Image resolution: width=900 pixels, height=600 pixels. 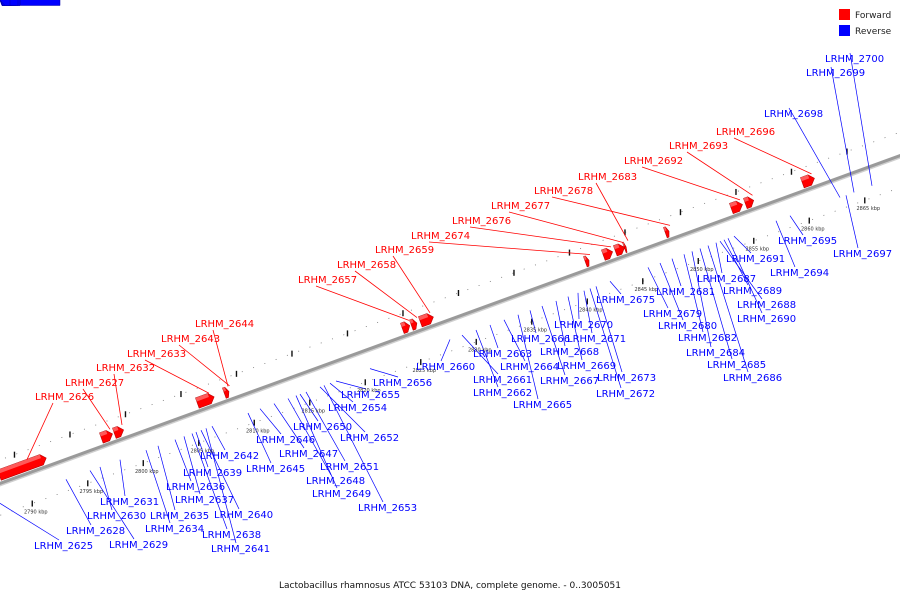 What do you see at coordinates (596, 339) in the screenshot?
I see `gene-label-reverse: LRHM_2671` at bounding box center [596, 339].